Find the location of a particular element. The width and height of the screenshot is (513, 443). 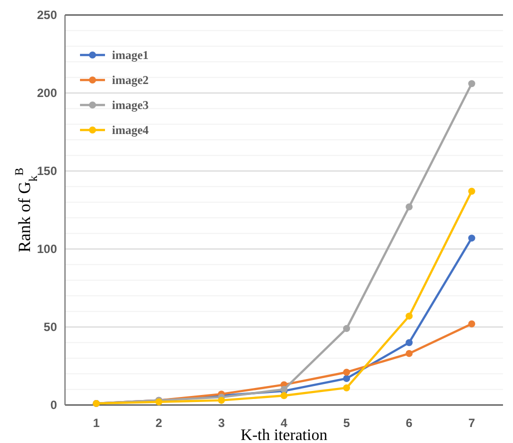

legend-label: image3 is located at coordinates (130, 105).